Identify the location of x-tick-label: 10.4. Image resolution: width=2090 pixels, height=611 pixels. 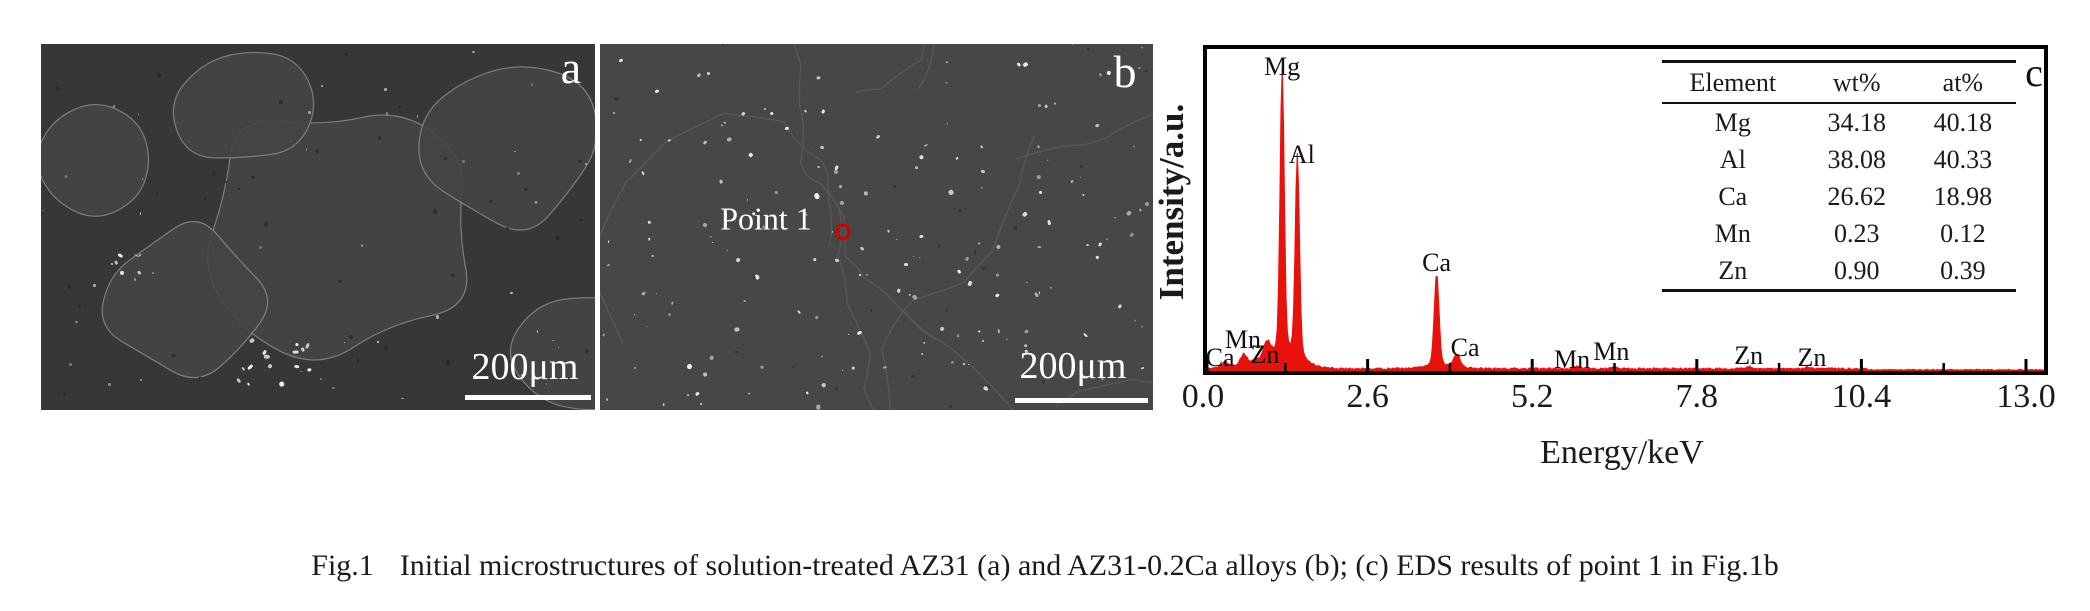
(1861, 396).